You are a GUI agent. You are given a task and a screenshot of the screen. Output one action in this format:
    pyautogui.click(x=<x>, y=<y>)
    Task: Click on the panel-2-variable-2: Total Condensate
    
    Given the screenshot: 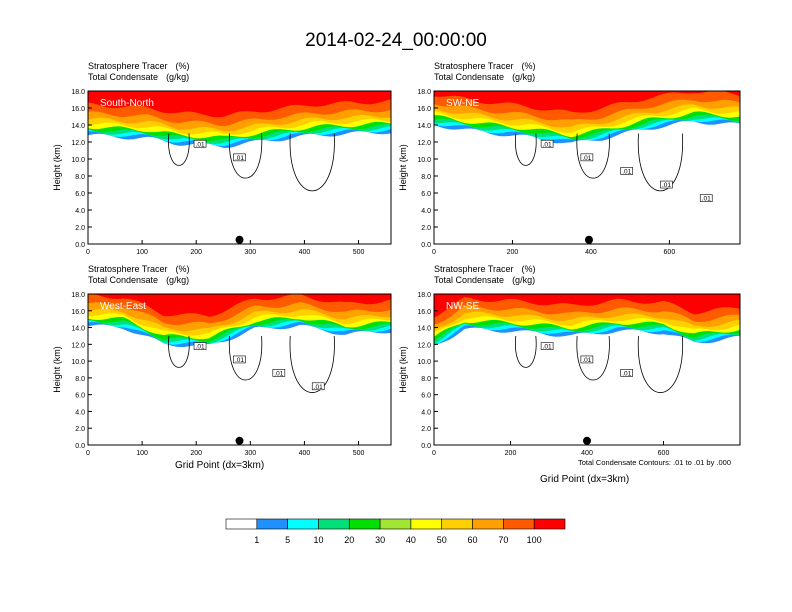 What is the action you would take?
    pyautogui.click(x=469, y=77)
    